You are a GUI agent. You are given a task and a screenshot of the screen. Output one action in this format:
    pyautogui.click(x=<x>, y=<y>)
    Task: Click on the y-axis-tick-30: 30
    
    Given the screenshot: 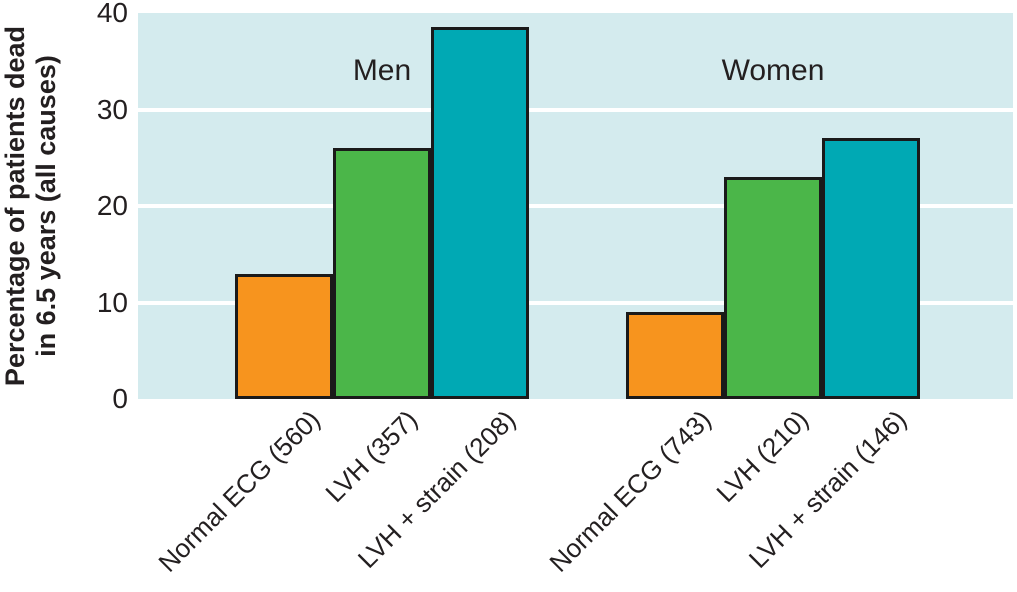 What is the action you would take?
    pyautogui.click(x=112, y=109)
    